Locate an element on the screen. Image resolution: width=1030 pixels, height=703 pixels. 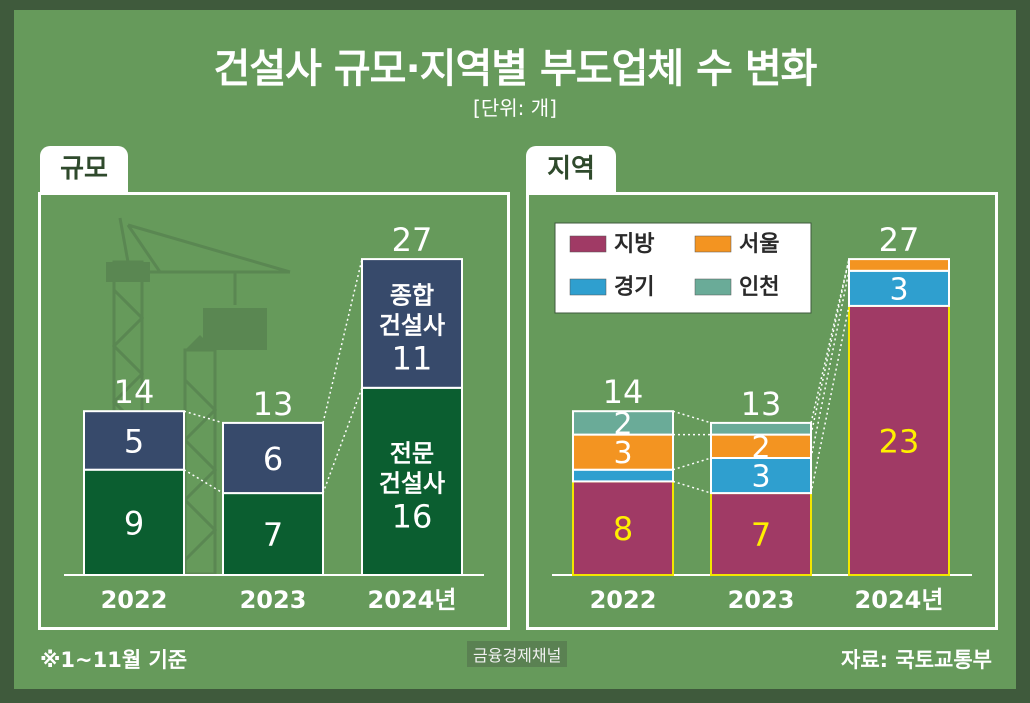
legend-swatch-incheon is located at coordinates (713, 287).